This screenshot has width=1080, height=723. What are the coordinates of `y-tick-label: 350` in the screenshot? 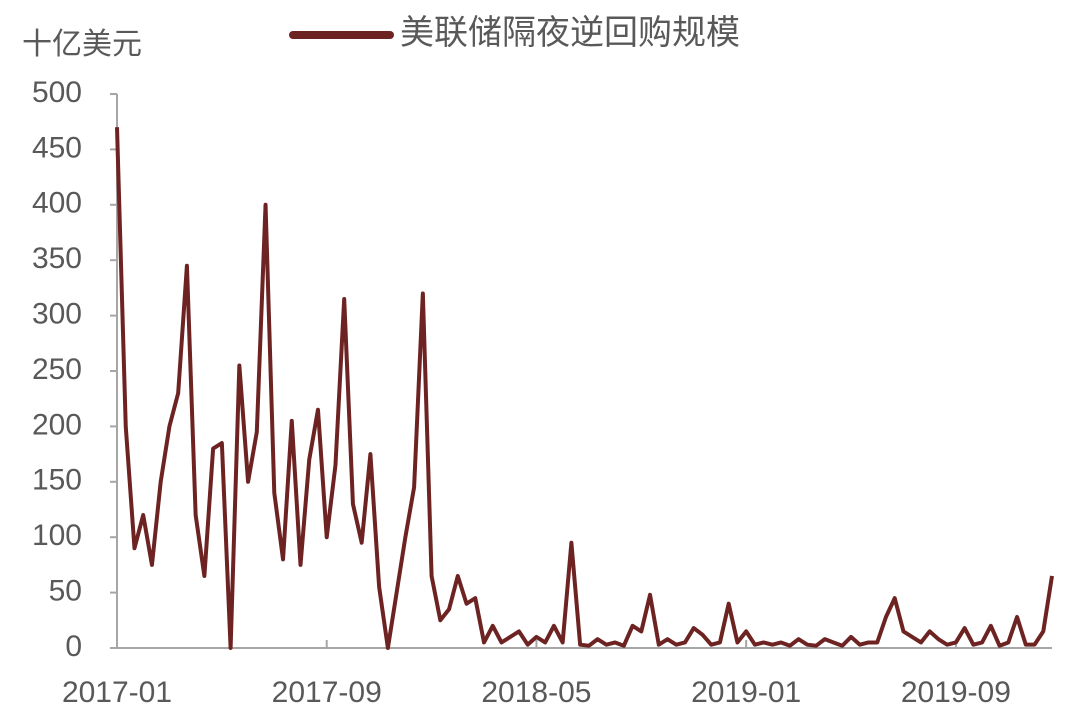 It's located at (57, 258).